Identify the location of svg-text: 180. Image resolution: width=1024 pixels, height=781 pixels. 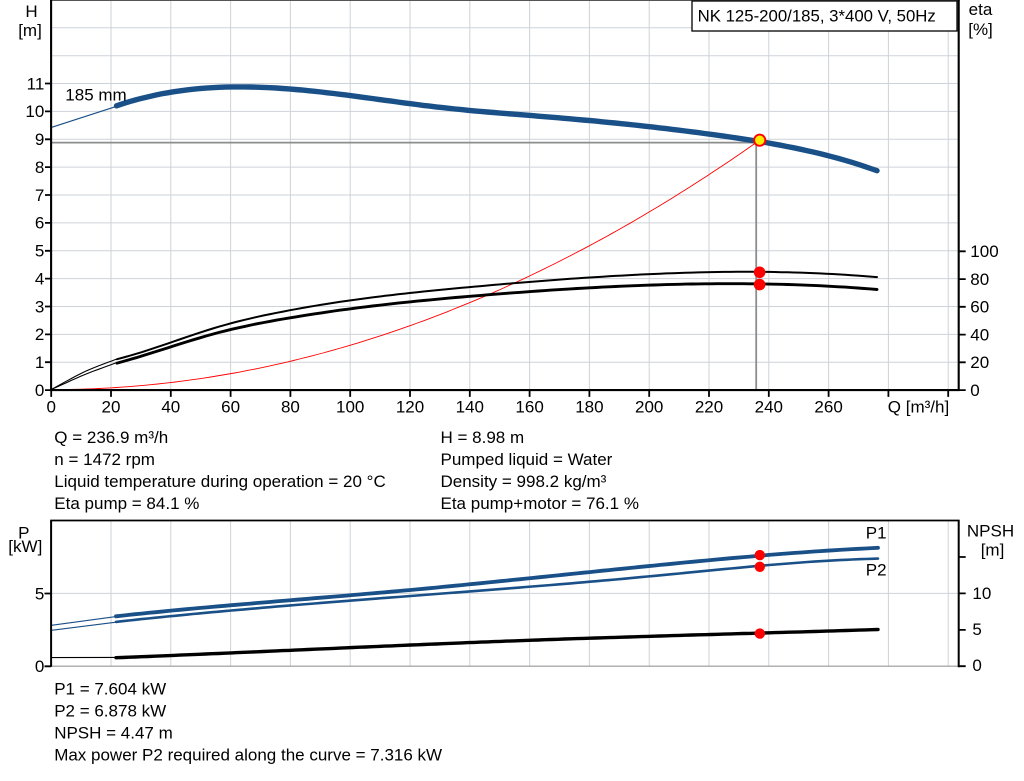
(589, 407).